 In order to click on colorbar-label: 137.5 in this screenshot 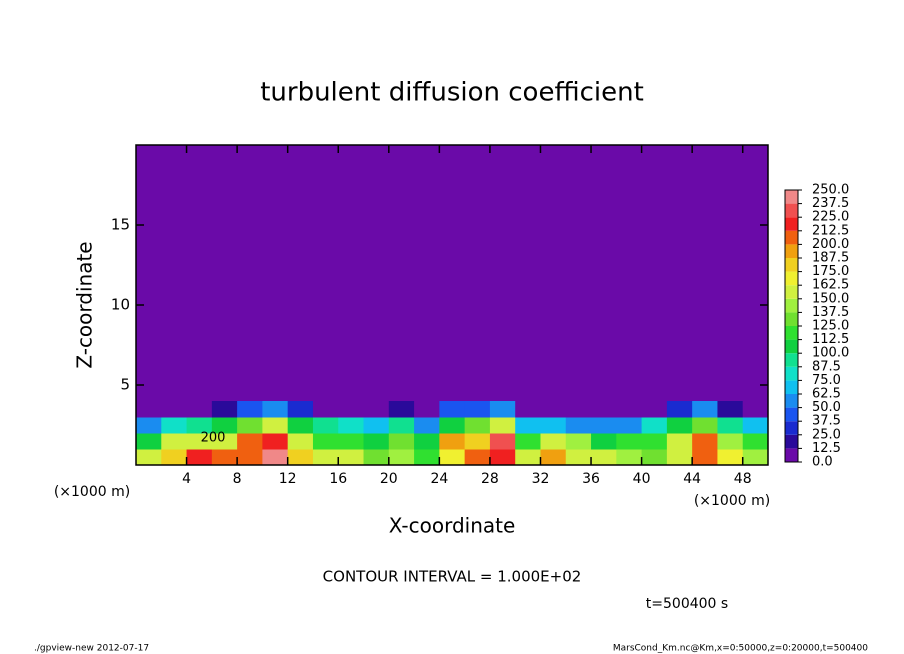, I will do `click(830, 312)`.